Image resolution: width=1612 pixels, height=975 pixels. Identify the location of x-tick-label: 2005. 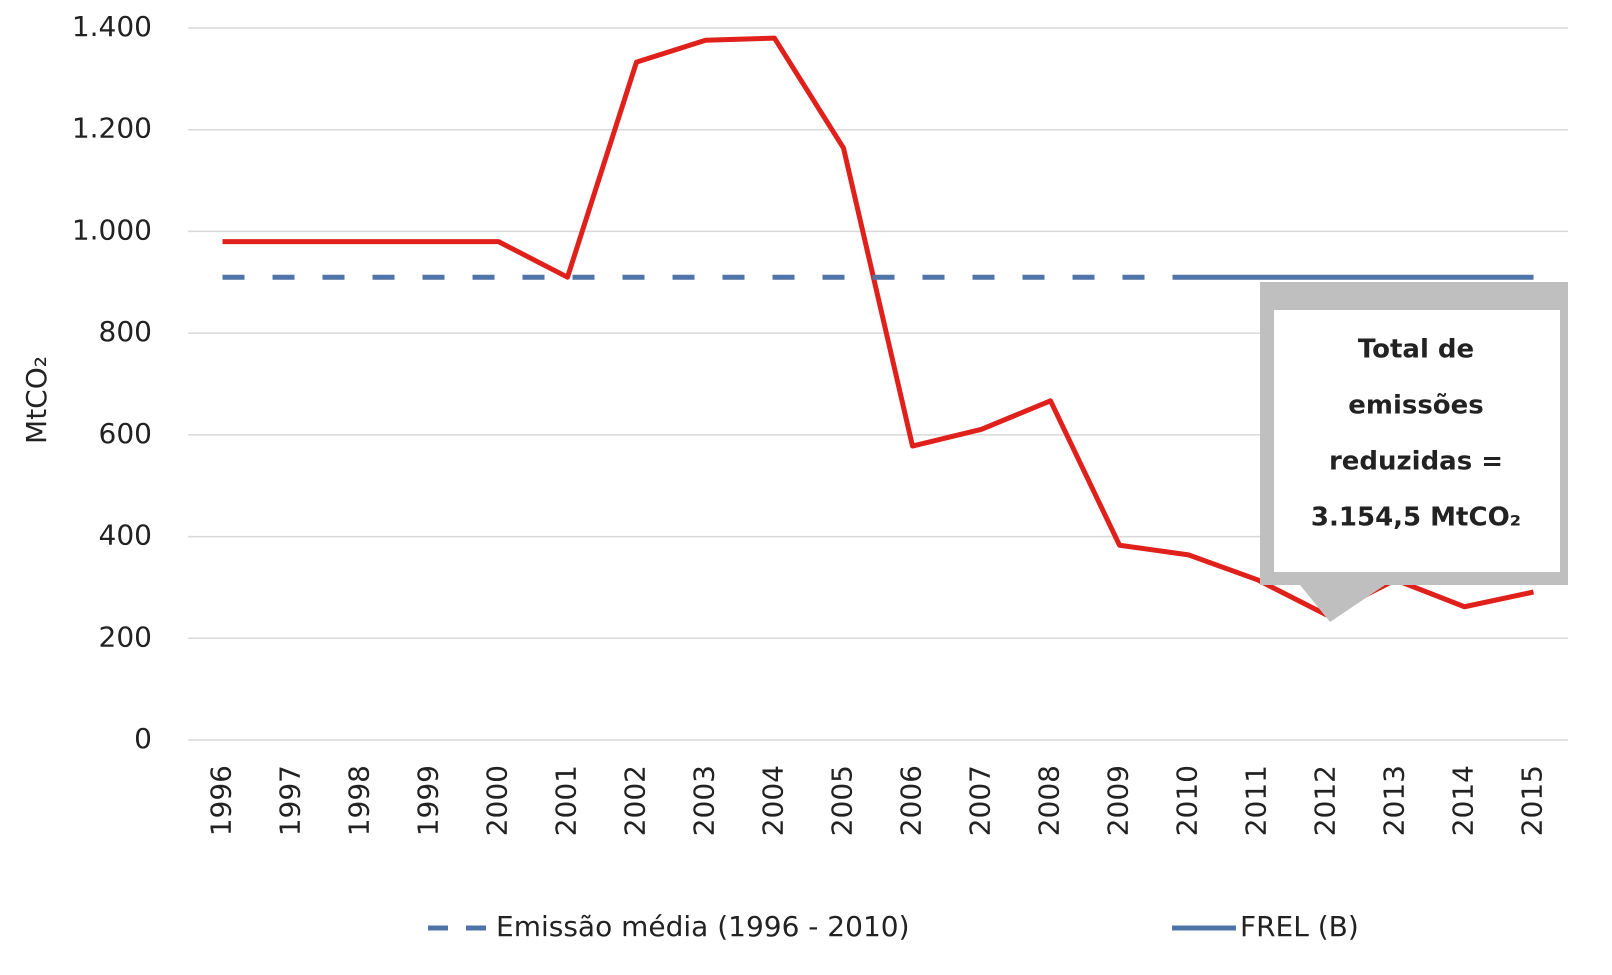
(842, 800).